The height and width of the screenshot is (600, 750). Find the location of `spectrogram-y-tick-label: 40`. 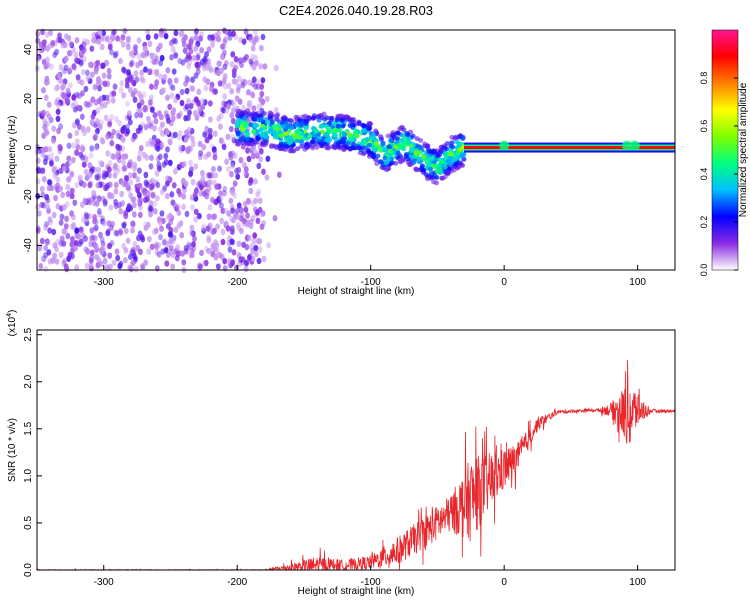

spectrogram-y-tick-label: 40 is located at coordinates (28, 50).